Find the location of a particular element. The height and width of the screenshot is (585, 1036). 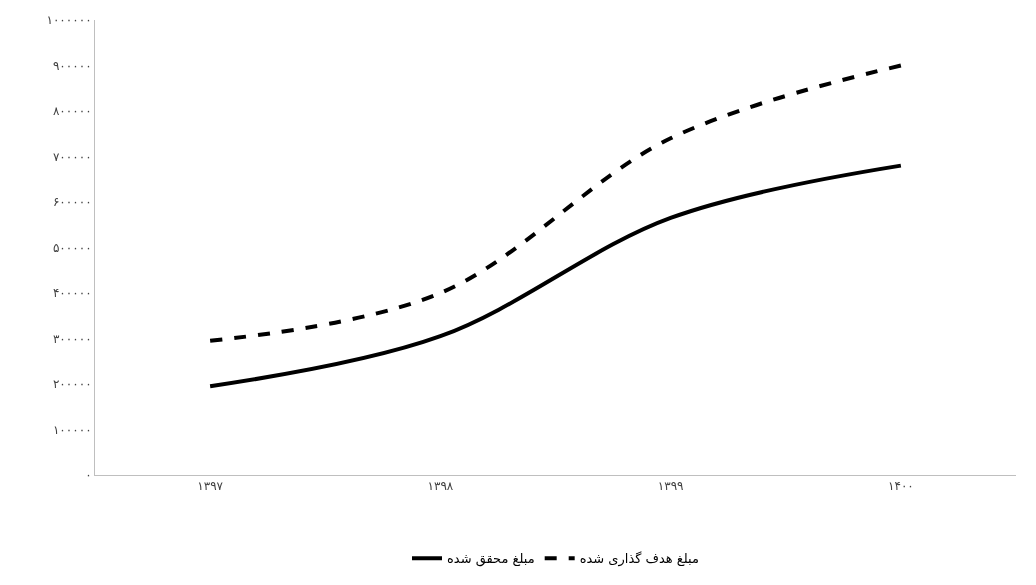

y-tick-label: ۳۰۰۰۰۰ is located at coordinates (72, 338).